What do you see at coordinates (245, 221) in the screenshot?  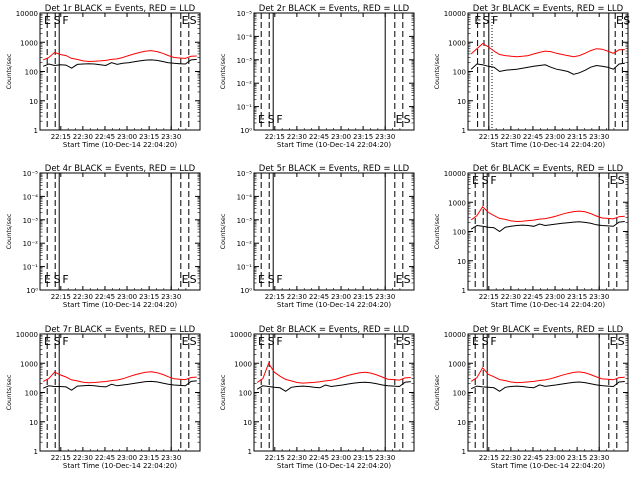 I see `y-tick-label: 10⁻³` at bounding box center [245, 221].